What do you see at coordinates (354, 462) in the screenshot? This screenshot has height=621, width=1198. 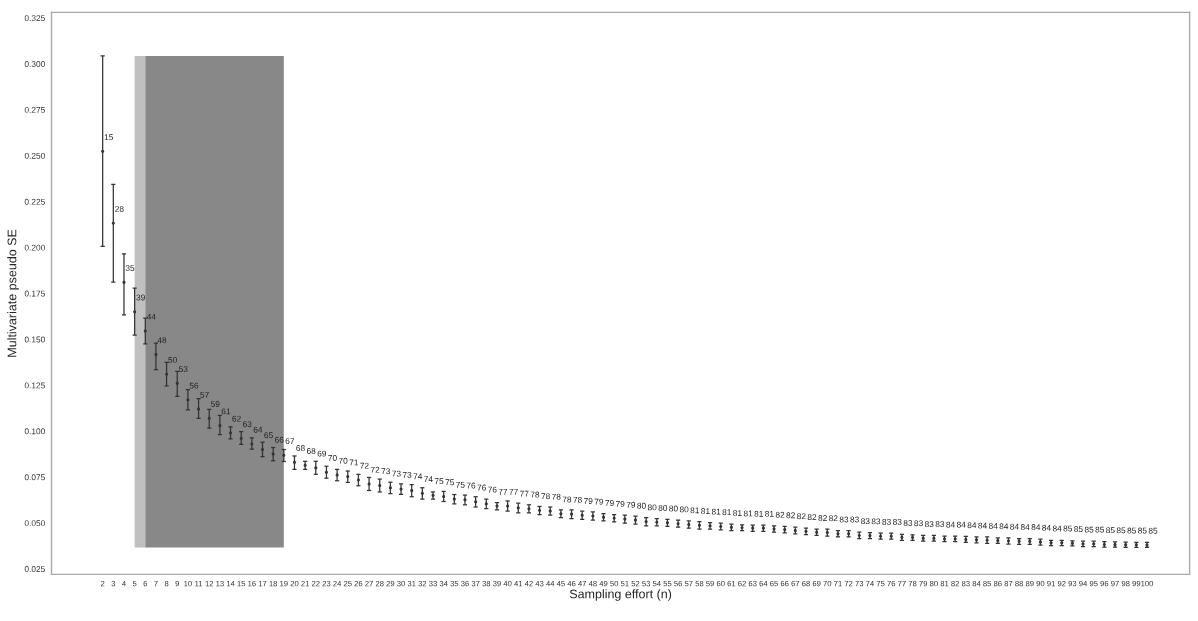 I see `annotation: 71` at bounding box center [354, 462].